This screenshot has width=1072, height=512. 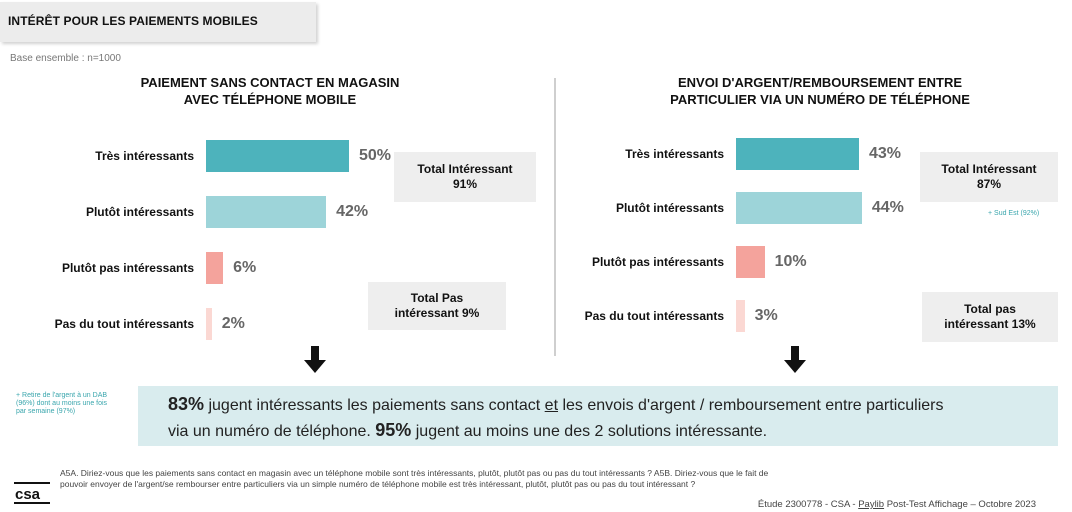 What do you see at coordinates (790, 261) in the screenshot?
I see `chart2-value-label: 10%` at bounding box center [790, 261].